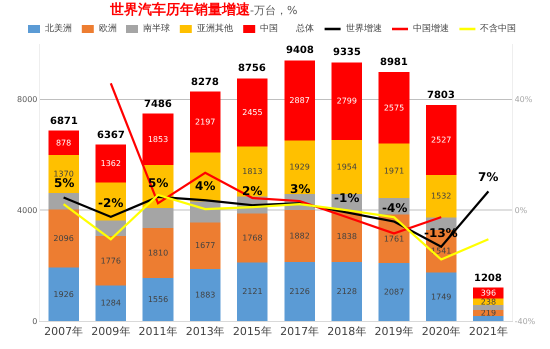  What do you see at coordinates (27, 210) in the screenshot?
I see `y-tick-label: 4000` at bounding box center [27, 210].